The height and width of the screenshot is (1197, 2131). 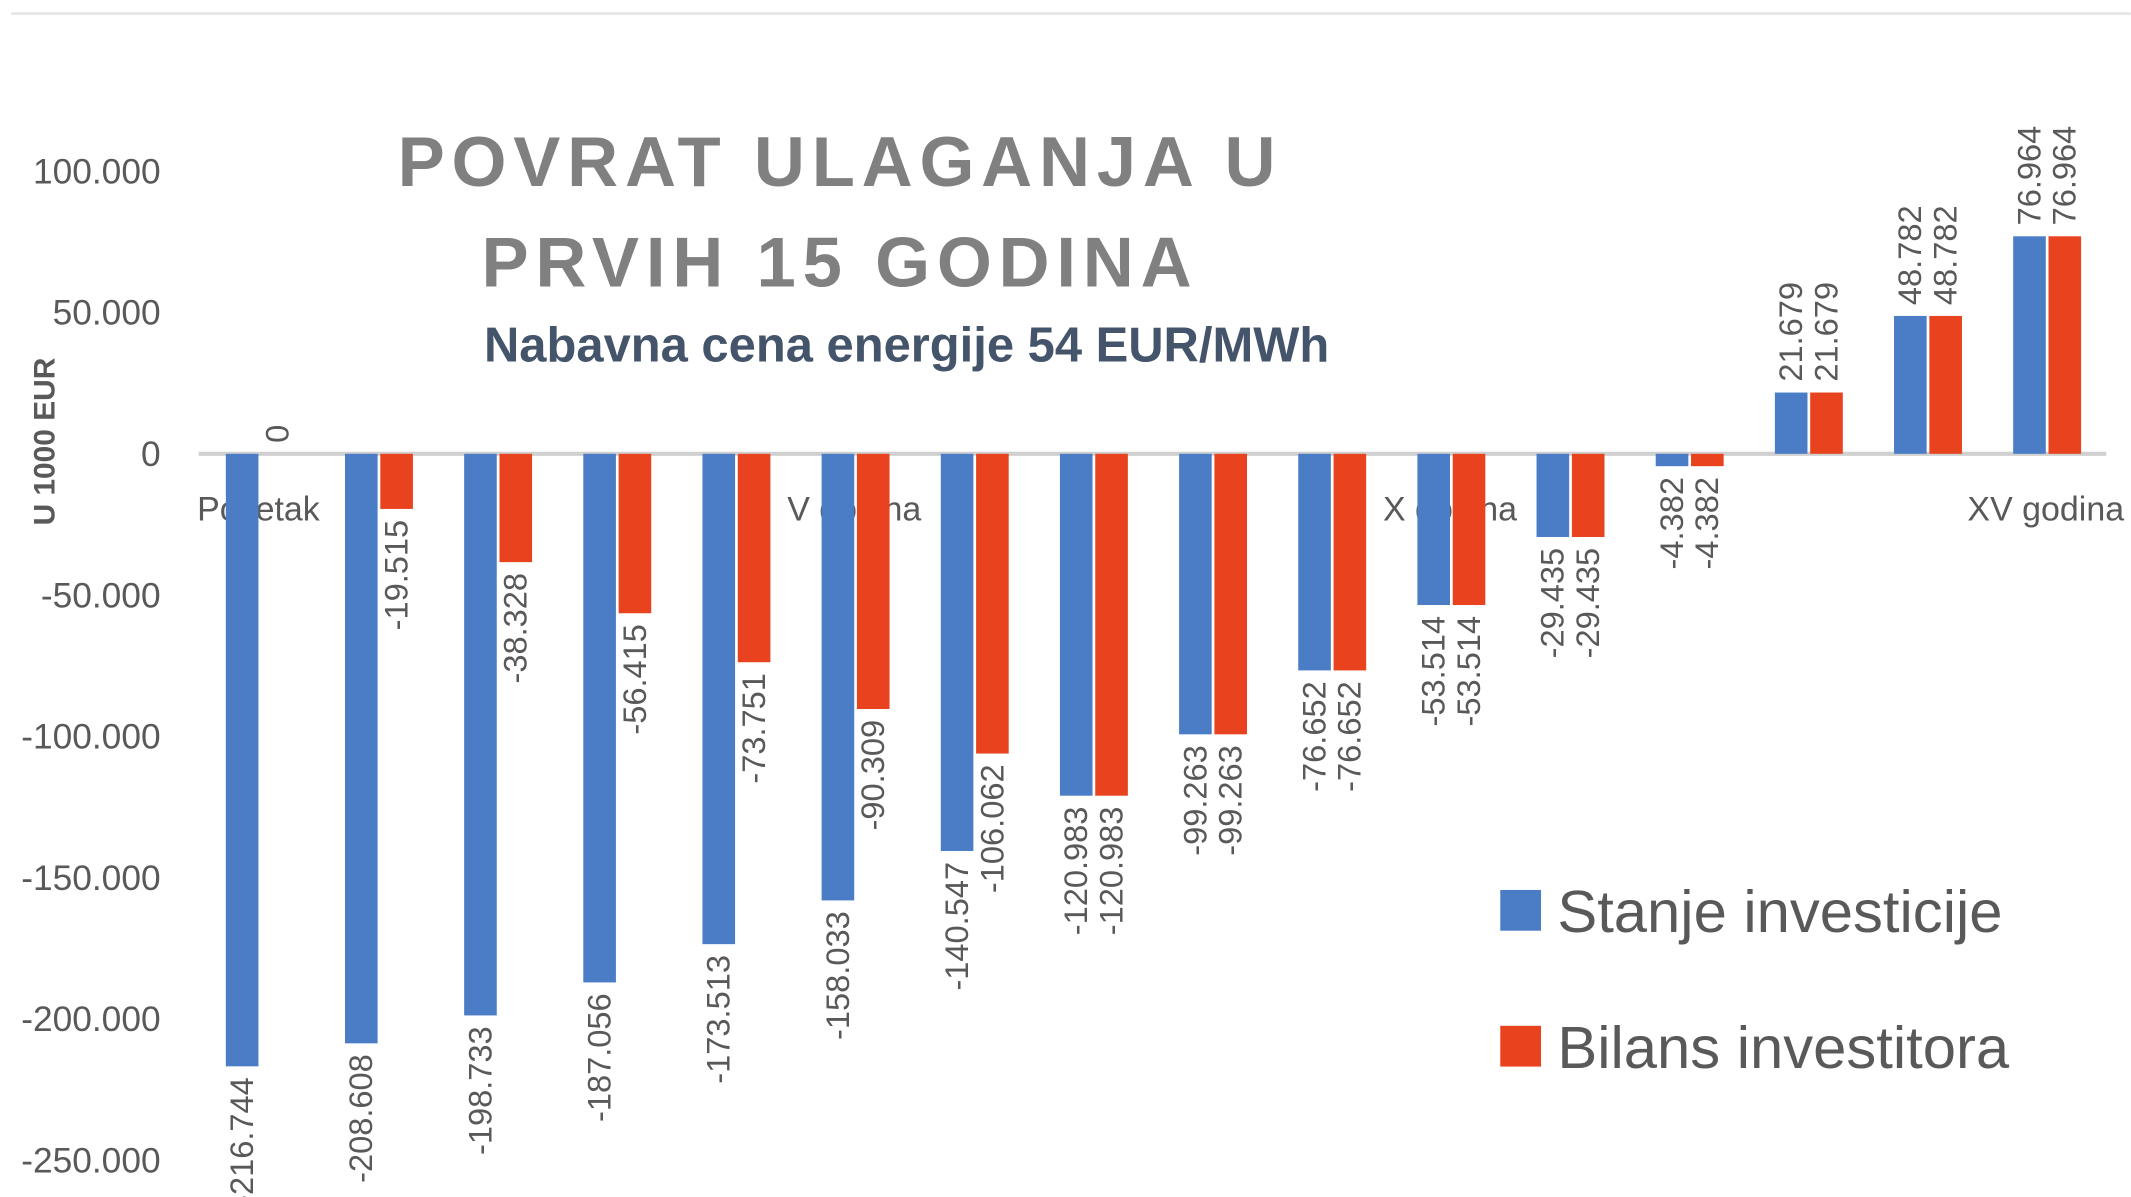 What do you see at coordinates (2045, 509) in the screenshot?
I see `x-tick-label: XV godina` at bounding box center [2045, 509].